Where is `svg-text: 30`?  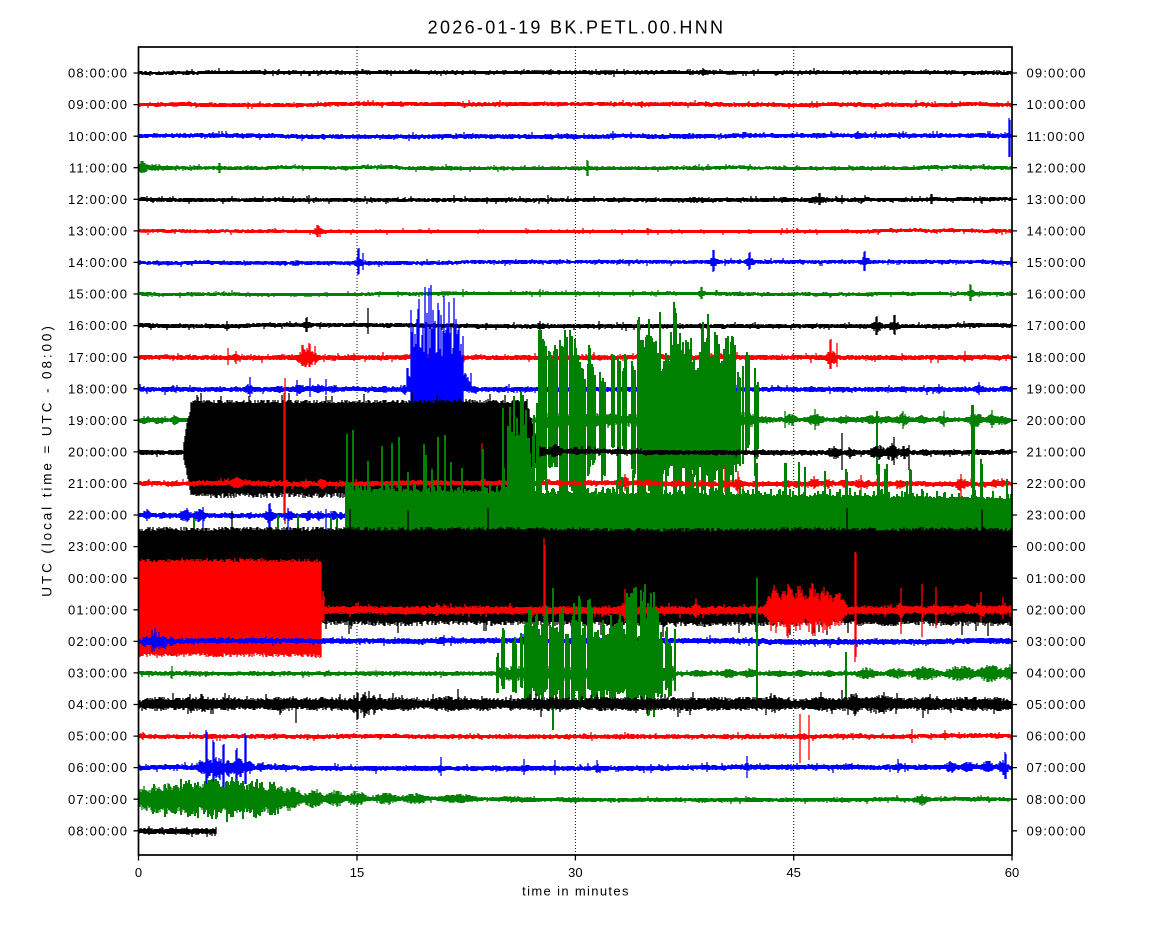 svg-text: 30 is located at coordinates (575, 872).